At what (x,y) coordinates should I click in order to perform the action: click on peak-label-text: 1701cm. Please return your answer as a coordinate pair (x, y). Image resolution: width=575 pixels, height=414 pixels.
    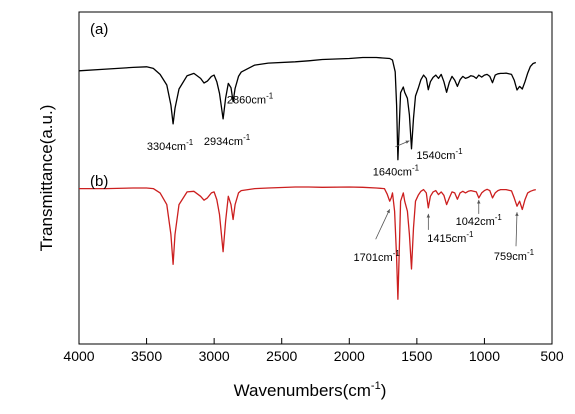
    Looking at the image, I should click on (373, 258).